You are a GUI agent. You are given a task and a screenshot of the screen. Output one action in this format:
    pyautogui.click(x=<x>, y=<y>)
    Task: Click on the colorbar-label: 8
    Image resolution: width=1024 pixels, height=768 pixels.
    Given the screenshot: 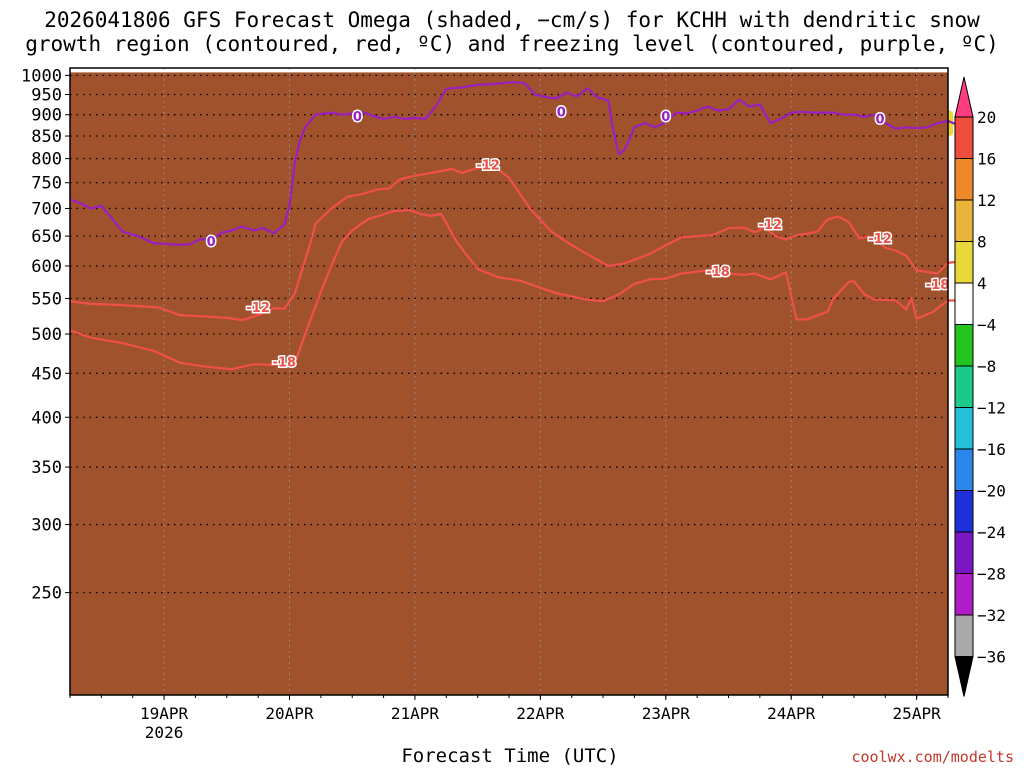 What is the action you would take?
    pyautogui.click(x=982, y=242)
    